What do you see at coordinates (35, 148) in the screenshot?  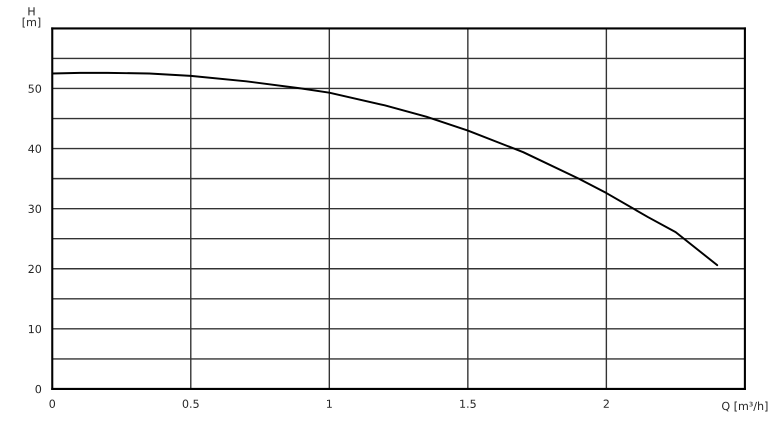 I see `y-tick-label: 40` at bounding box center [35, 148].